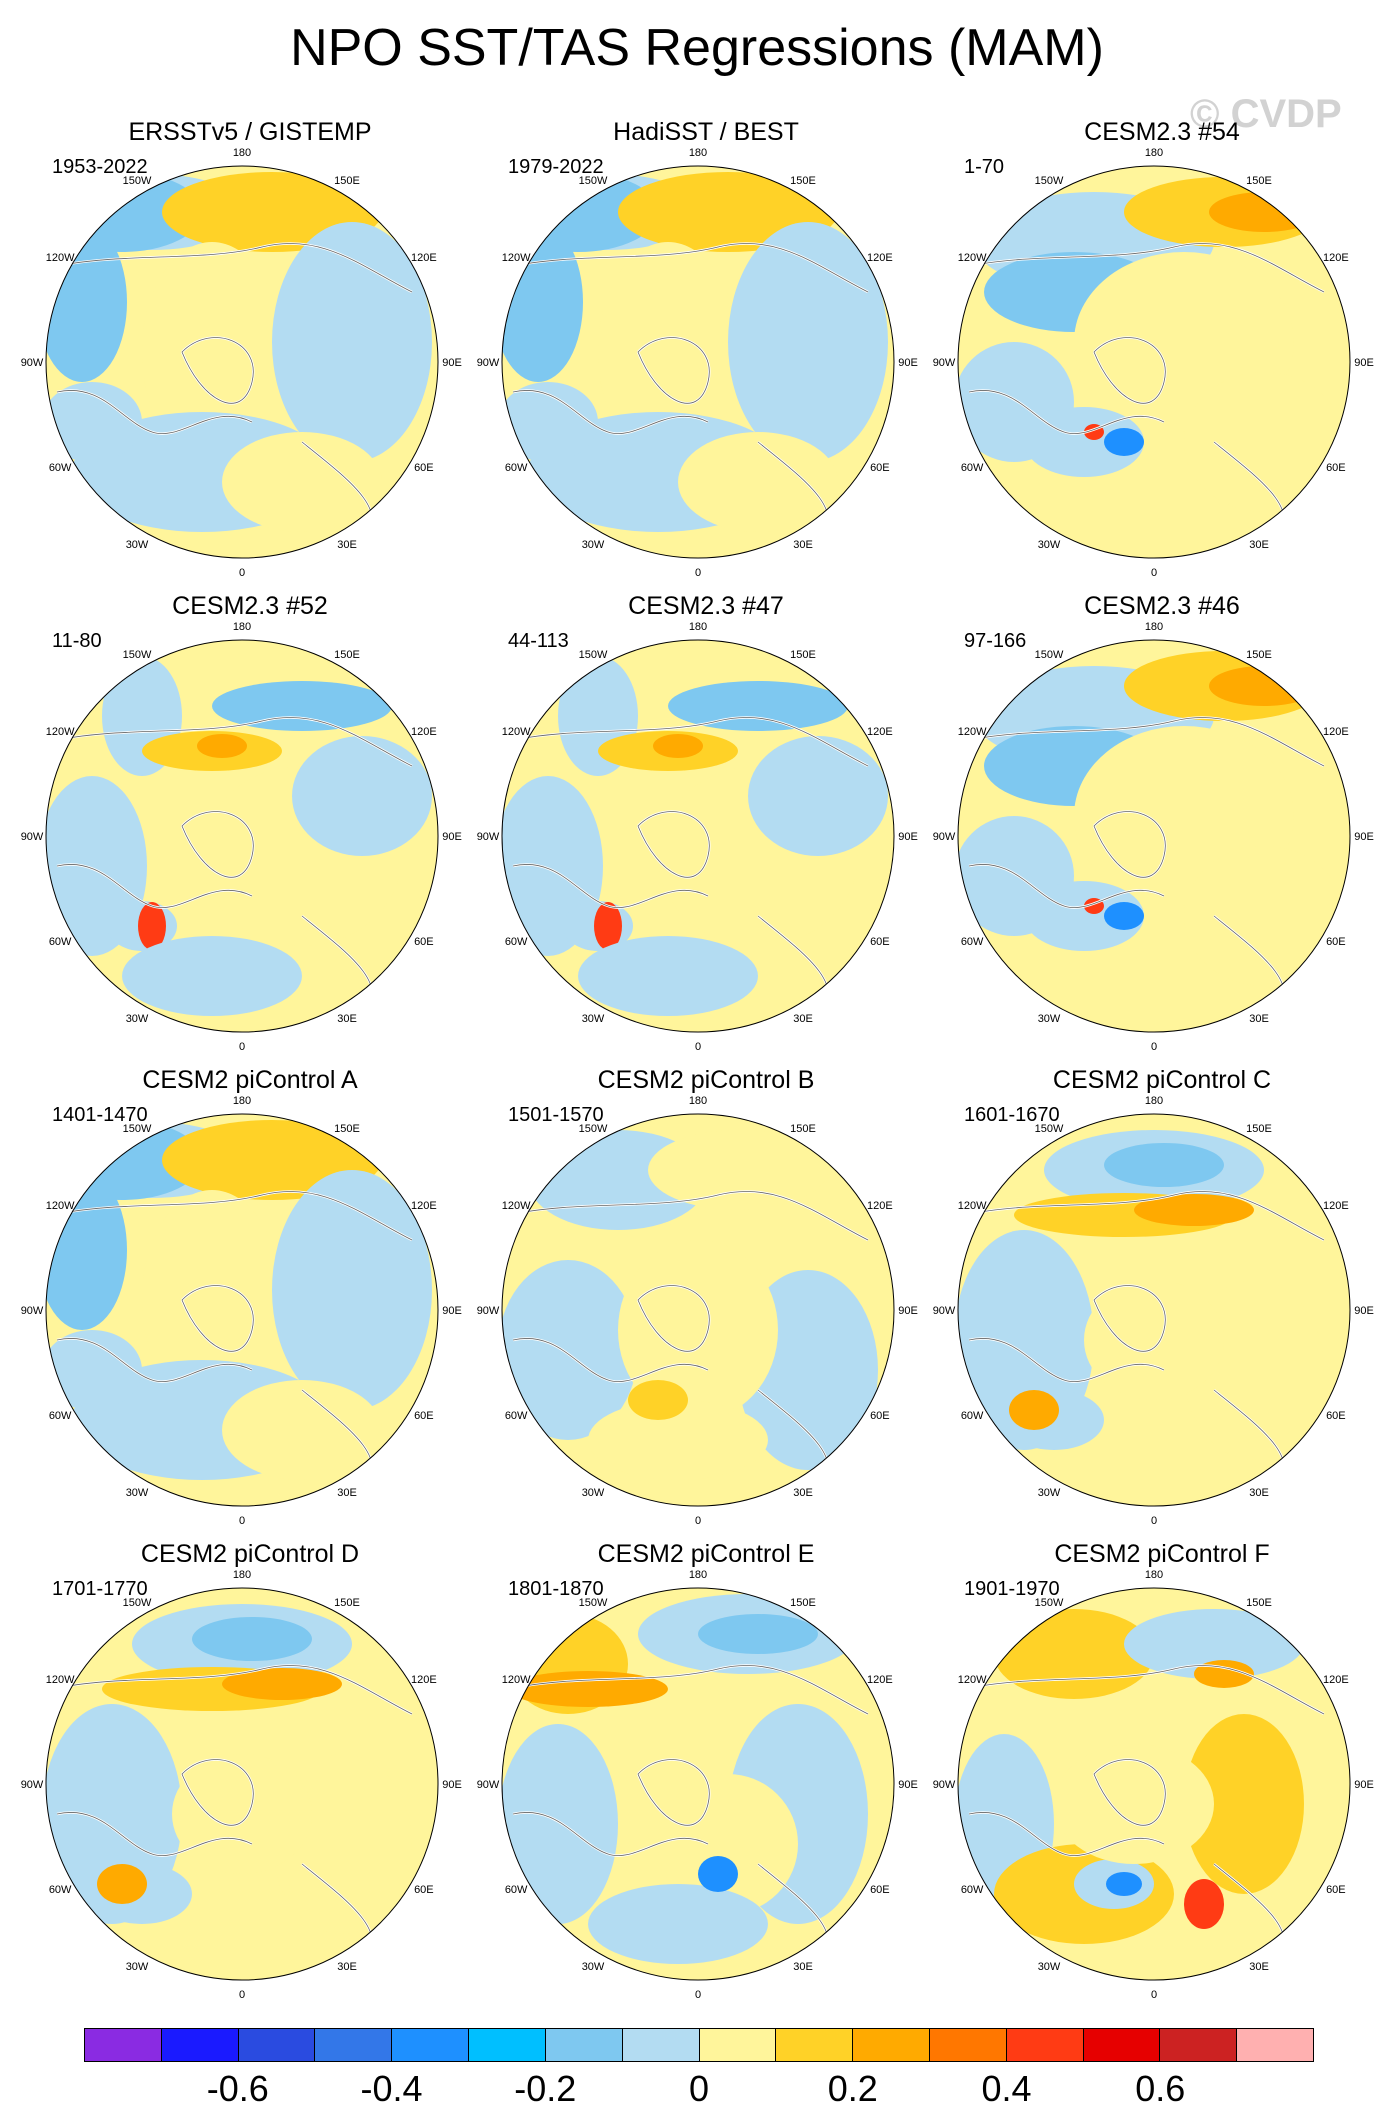  What do you see at coordinates (100, 1589) in the screenshot?
I see `panel-years: 1701-1770` at bounding box center [100, 1589].